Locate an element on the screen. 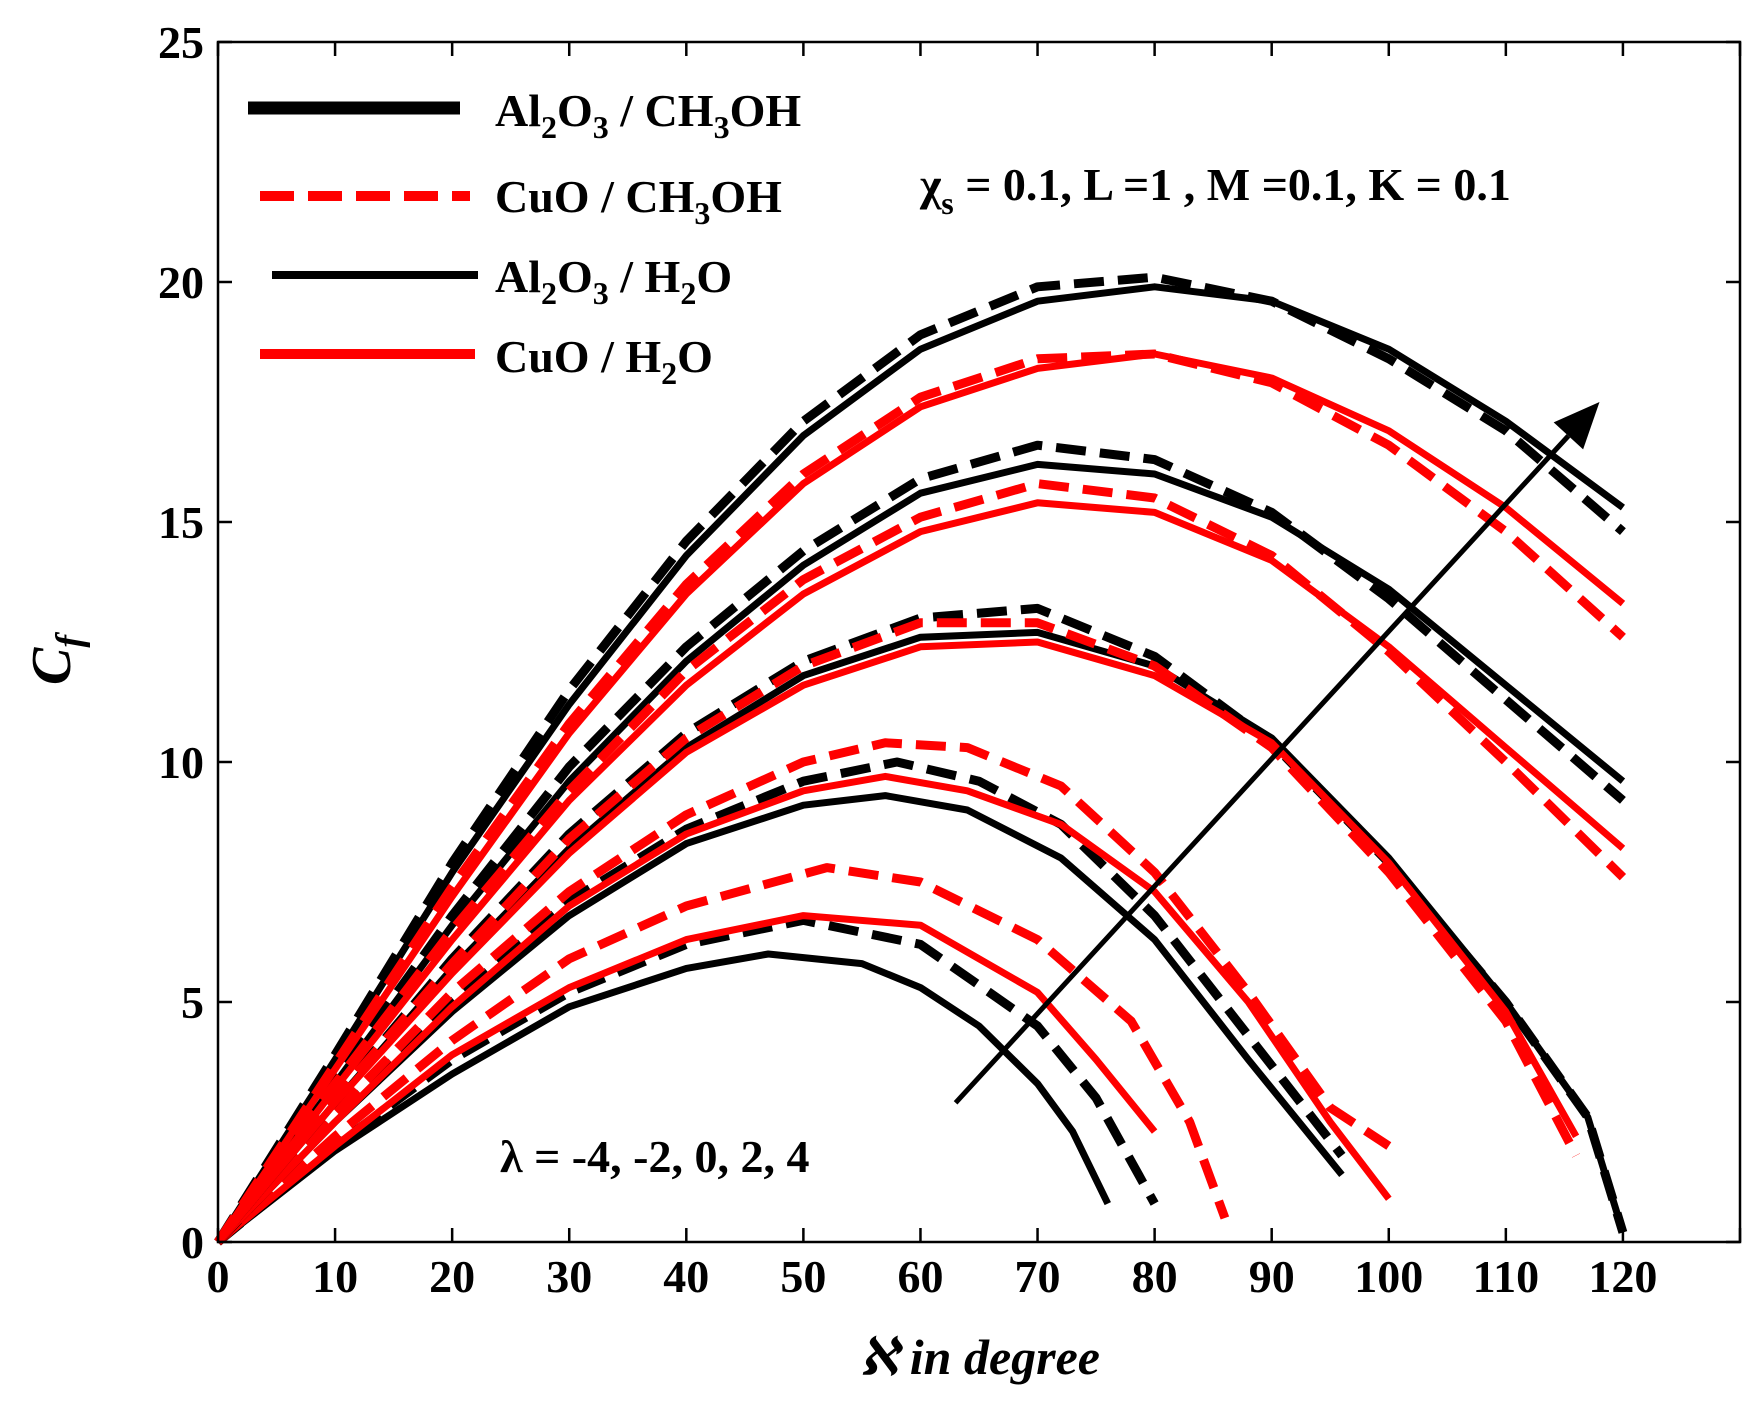 The height and width of the screenshot is (1402, 1759). x-tick-label-1: 10 is located at coordinates (335, 1276).